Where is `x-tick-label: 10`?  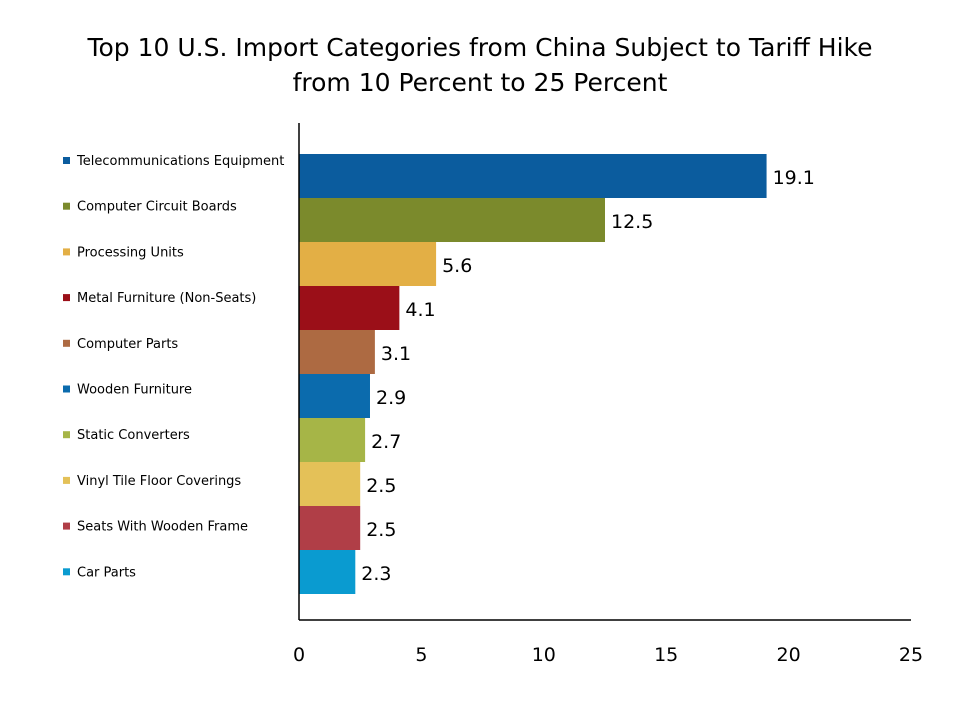
x-tick-label: 10 is located at coordinates (544, 655).